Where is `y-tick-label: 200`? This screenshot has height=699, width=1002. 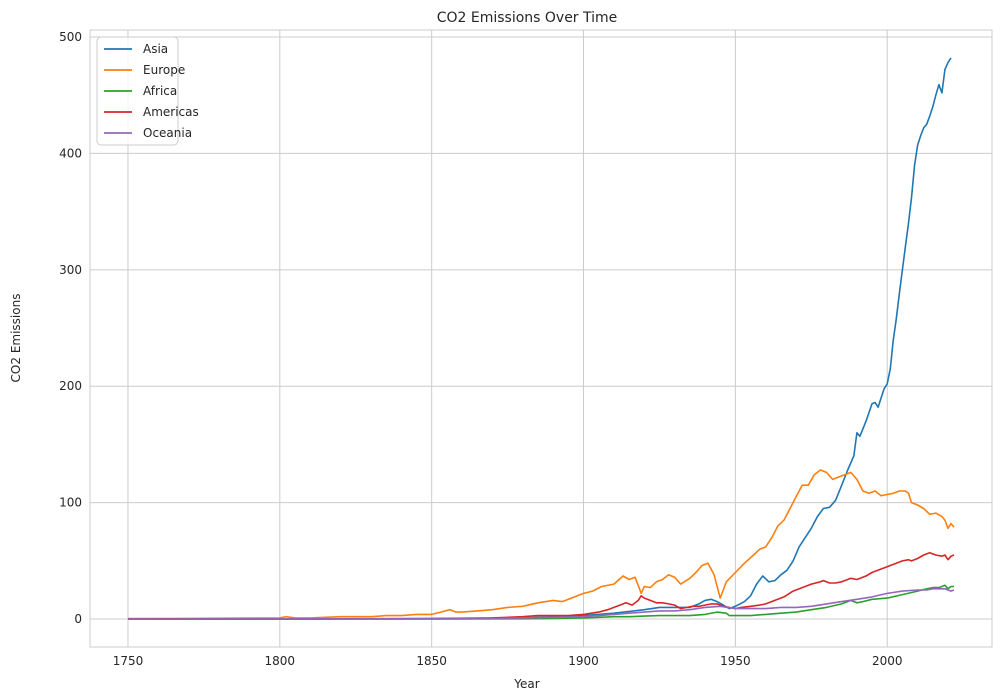 y-tick-label: 200 is located at coordinates (70, 386).